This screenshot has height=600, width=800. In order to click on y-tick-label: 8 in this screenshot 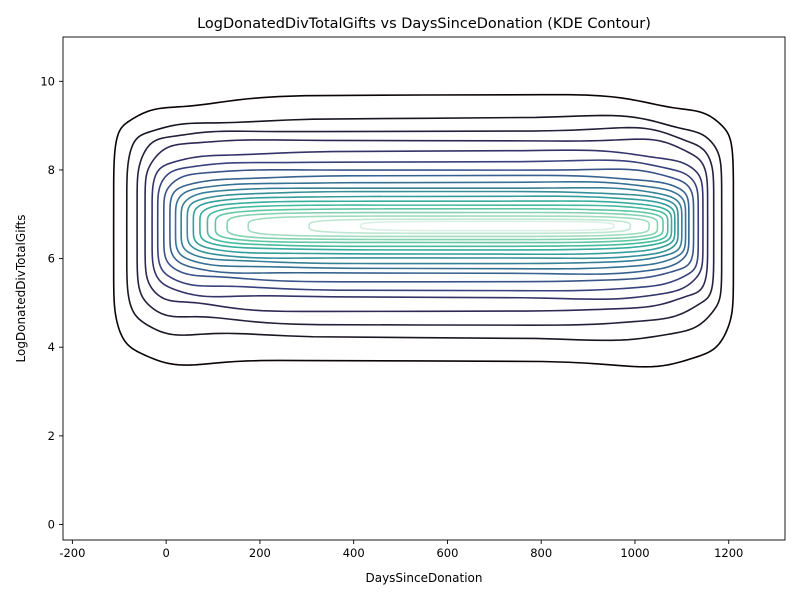, I will do `click(51, 170)`.